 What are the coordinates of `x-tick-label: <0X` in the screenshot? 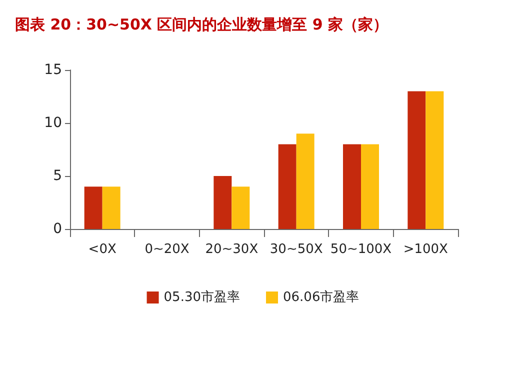 It's located at (102, 249).